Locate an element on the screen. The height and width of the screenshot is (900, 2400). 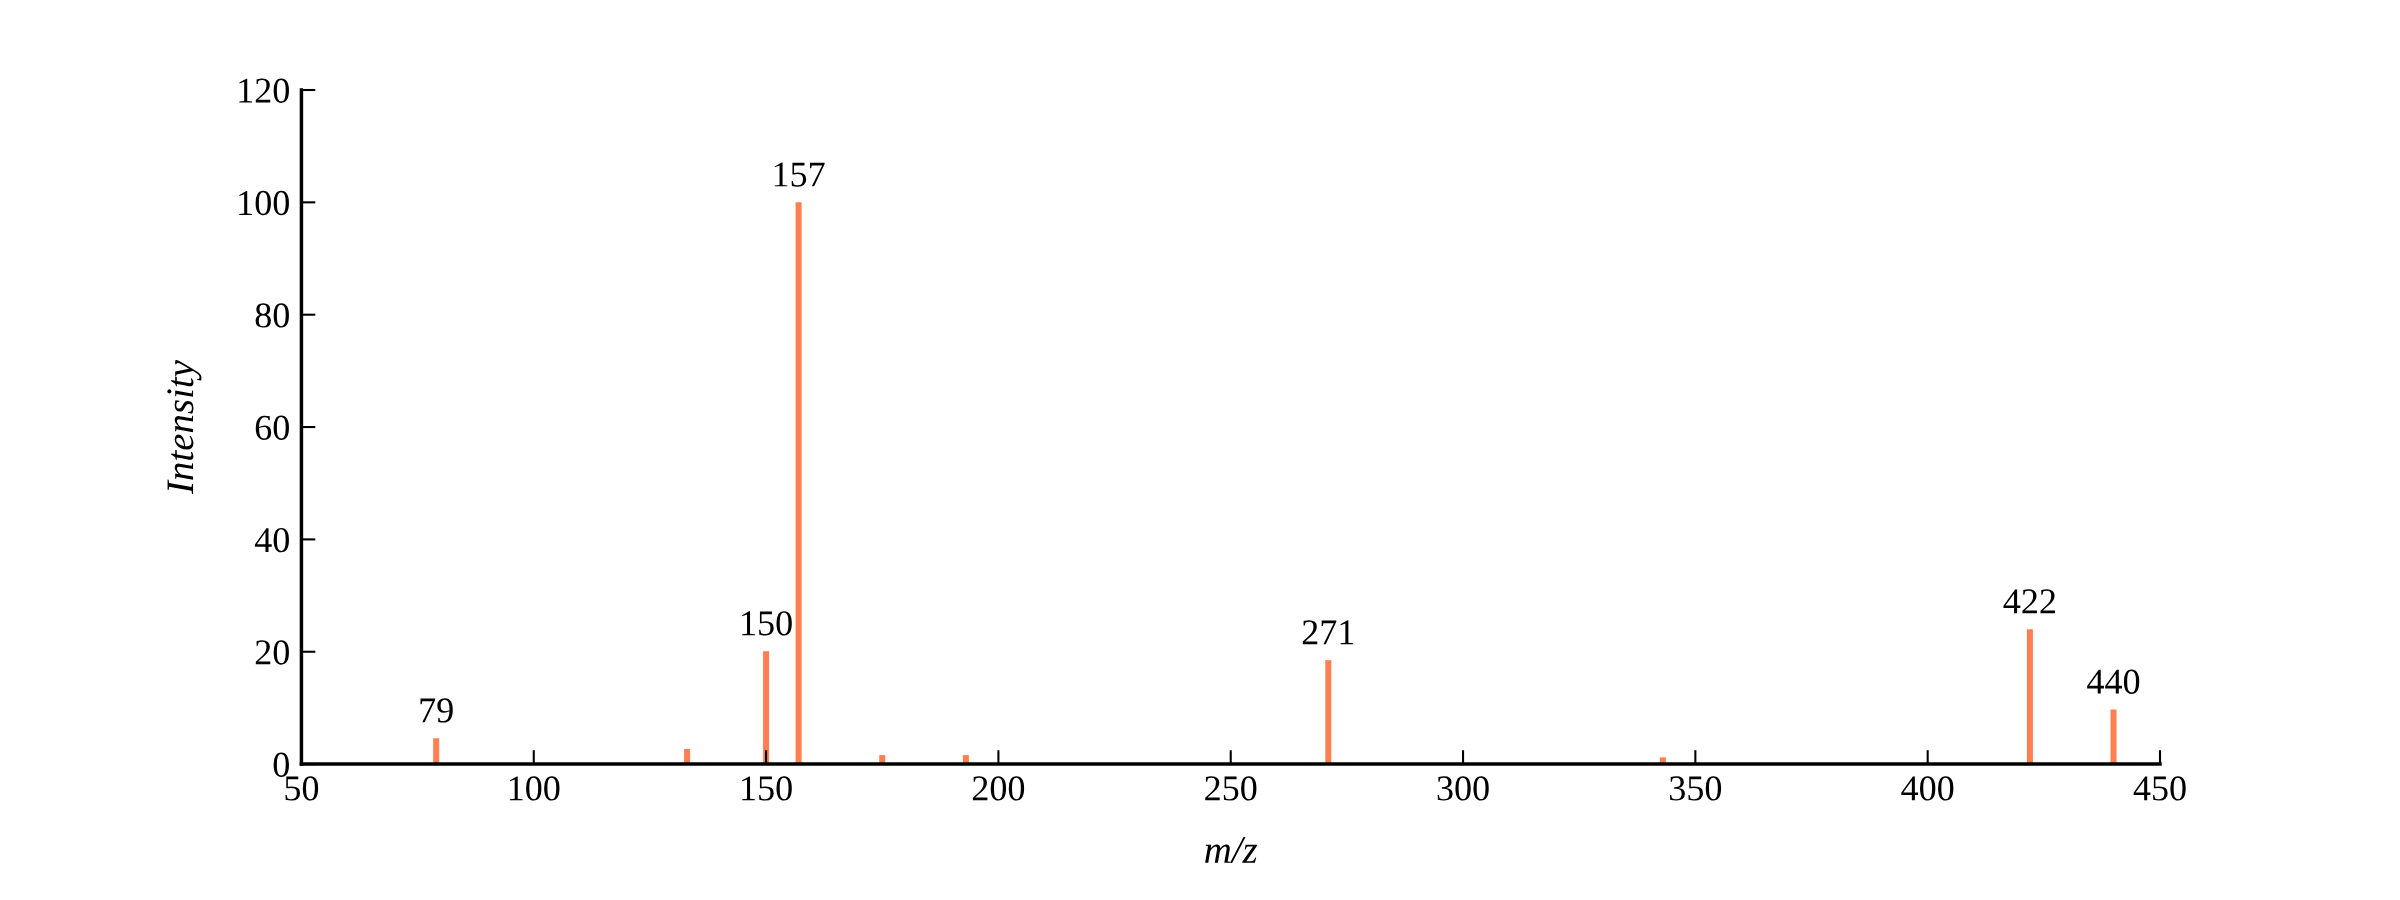
x-tick-label: 400 is located at coordinates (1927, 788).